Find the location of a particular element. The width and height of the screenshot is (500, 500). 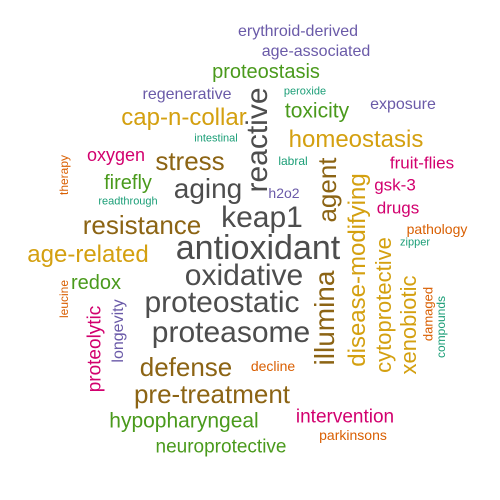

word-readthrough: readthrough is located at coordinates (128, 201).